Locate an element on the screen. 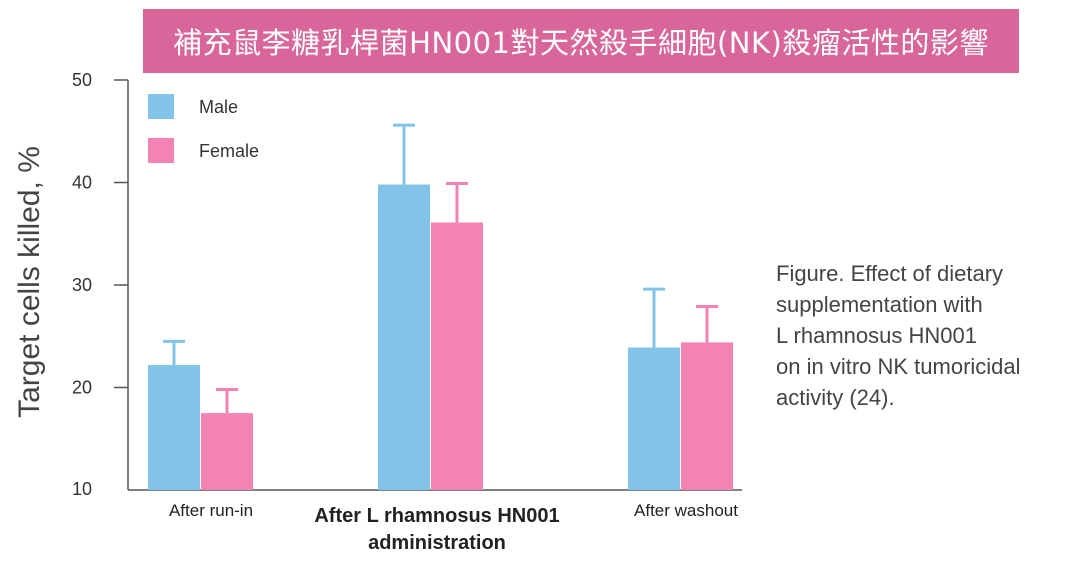 Image resolution: width=1068 pixels, height=566 pixels. y-tick-label: 20 is located at coordinates (82, 388).